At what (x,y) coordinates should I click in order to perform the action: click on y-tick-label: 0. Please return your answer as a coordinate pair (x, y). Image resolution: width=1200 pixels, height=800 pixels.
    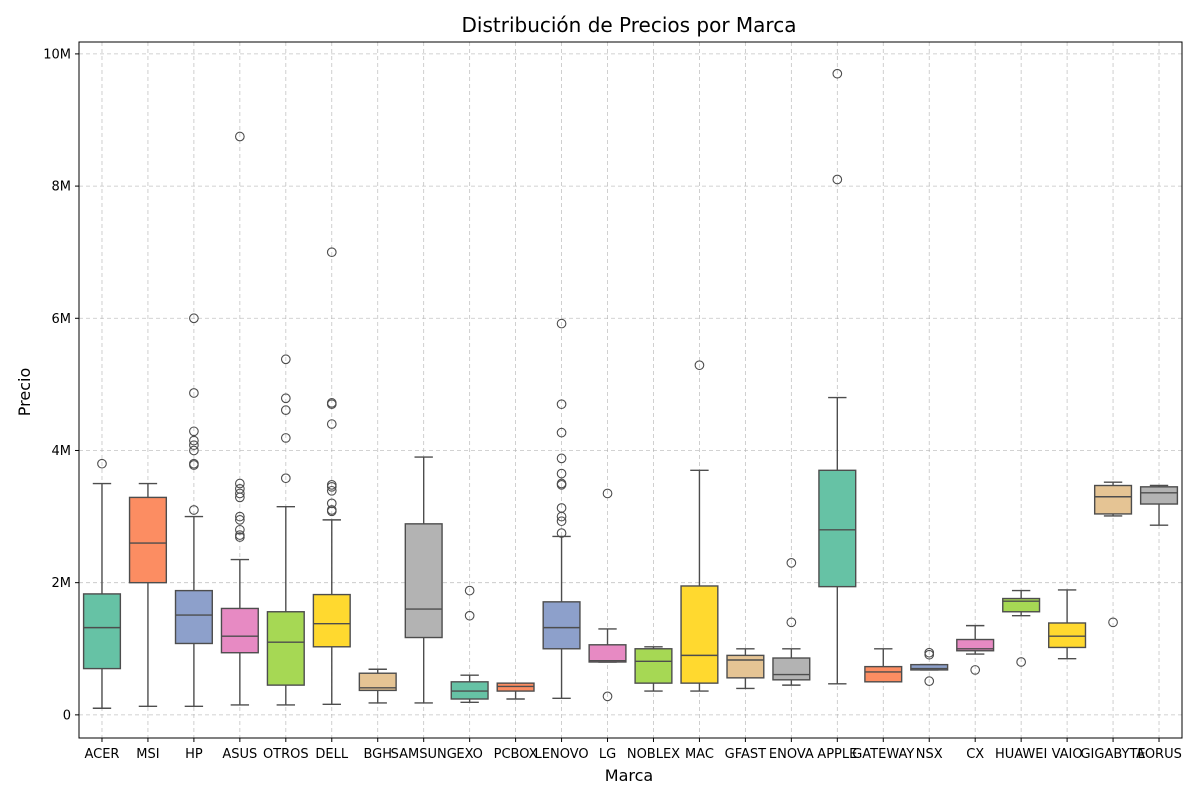
    Looking at the image, I should click on (67, 715).